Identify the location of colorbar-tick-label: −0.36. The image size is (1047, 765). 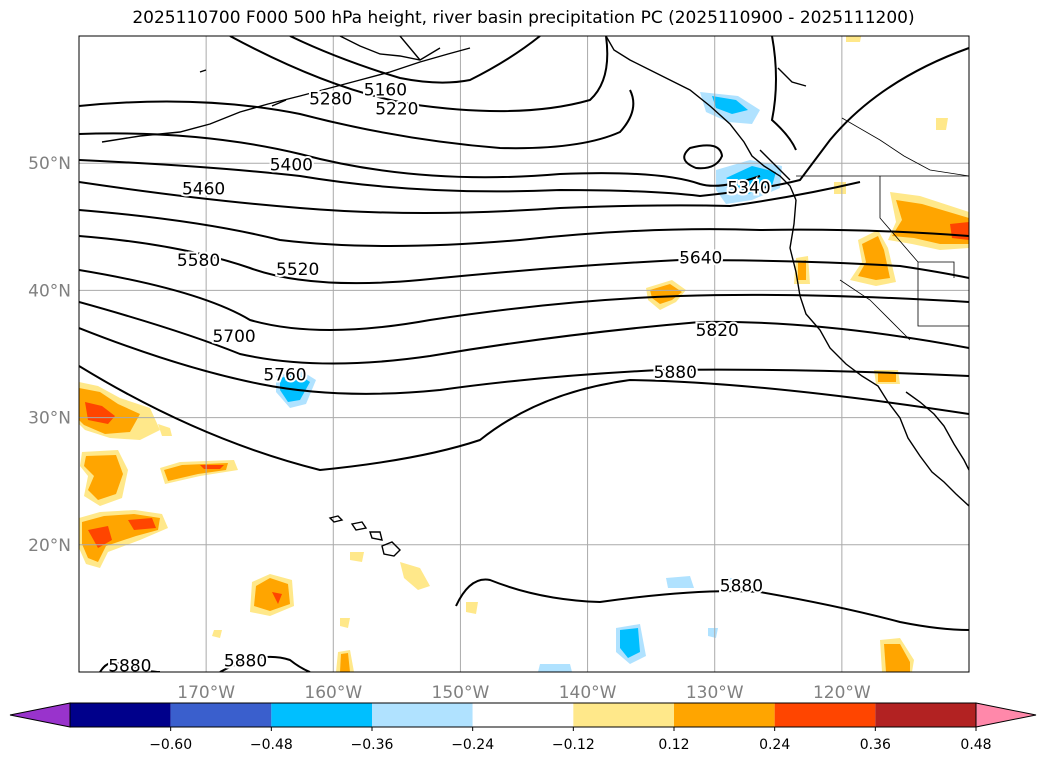
(372, 745).